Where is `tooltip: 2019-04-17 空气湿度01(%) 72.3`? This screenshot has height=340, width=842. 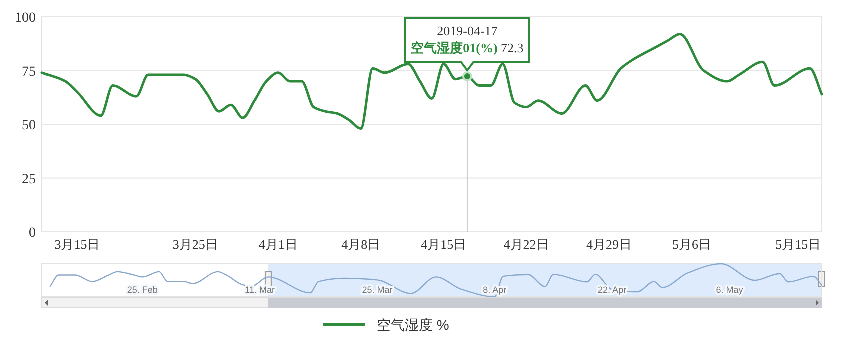
tooltip: 2019-04-17 空气湿度01(%) 72.3 is located at coordinates (467, 45).